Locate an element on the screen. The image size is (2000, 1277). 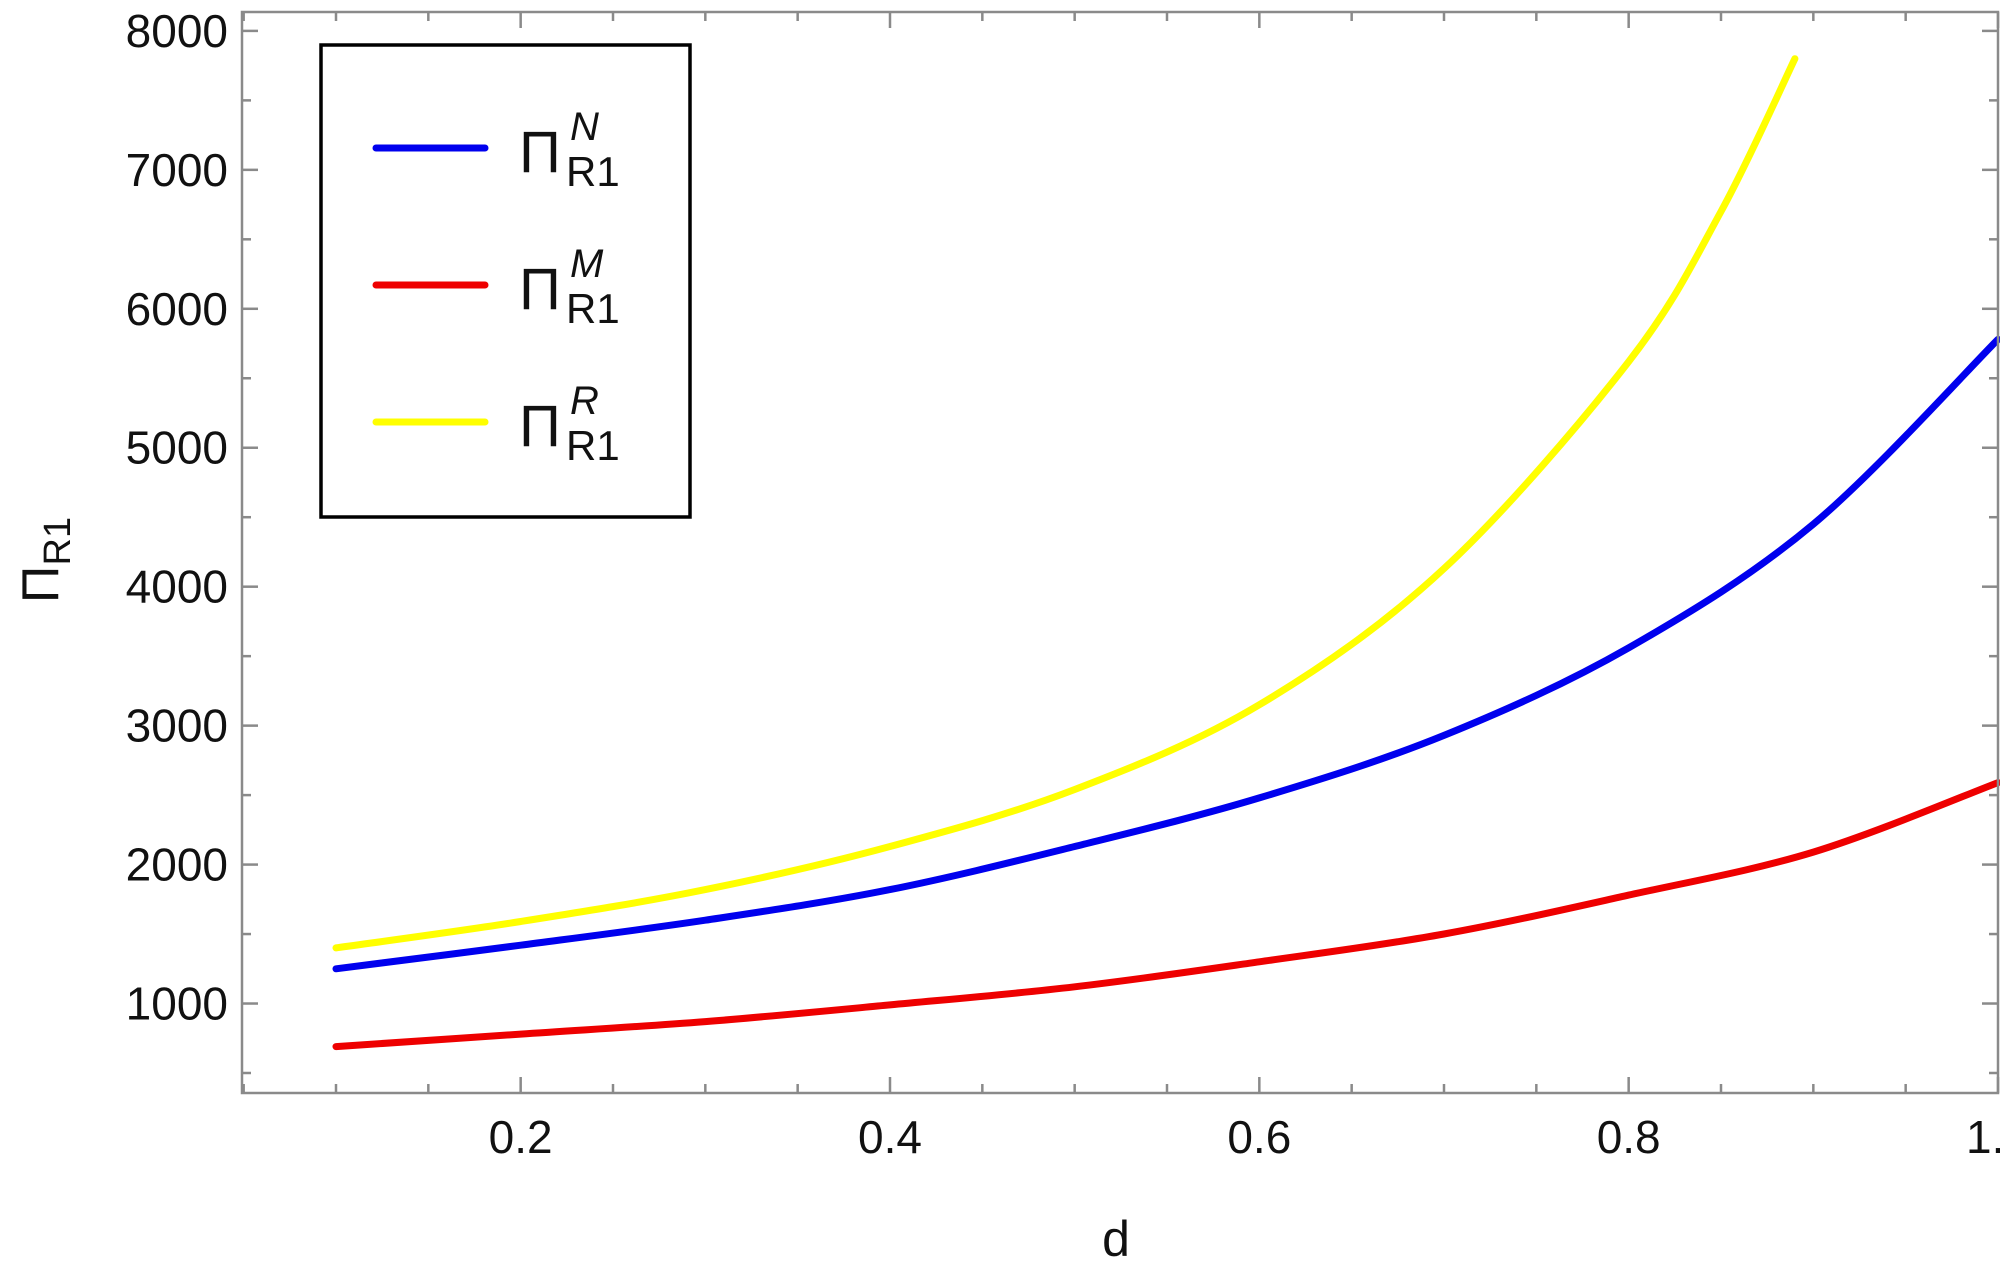
x-tick-label: 0.6 is located at coordinates (1259, 1137).